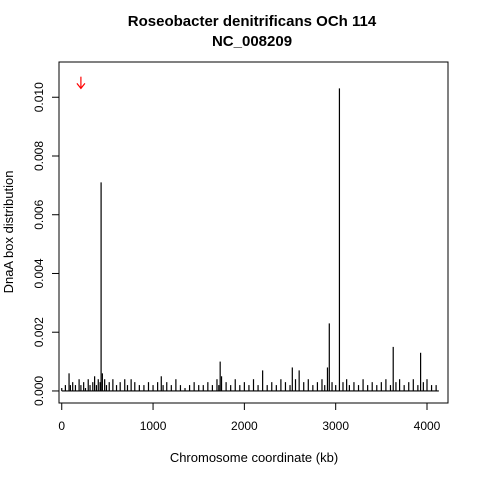 The height and width of the screenshot is (480, 480). I want to click on chart-subtitle: NC_008209, so click(252, 41).